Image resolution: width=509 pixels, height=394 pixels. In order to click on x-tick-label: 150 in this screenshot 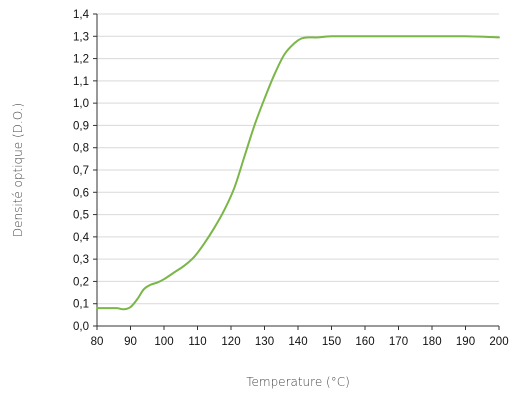, I will do `click(331, 342)`.